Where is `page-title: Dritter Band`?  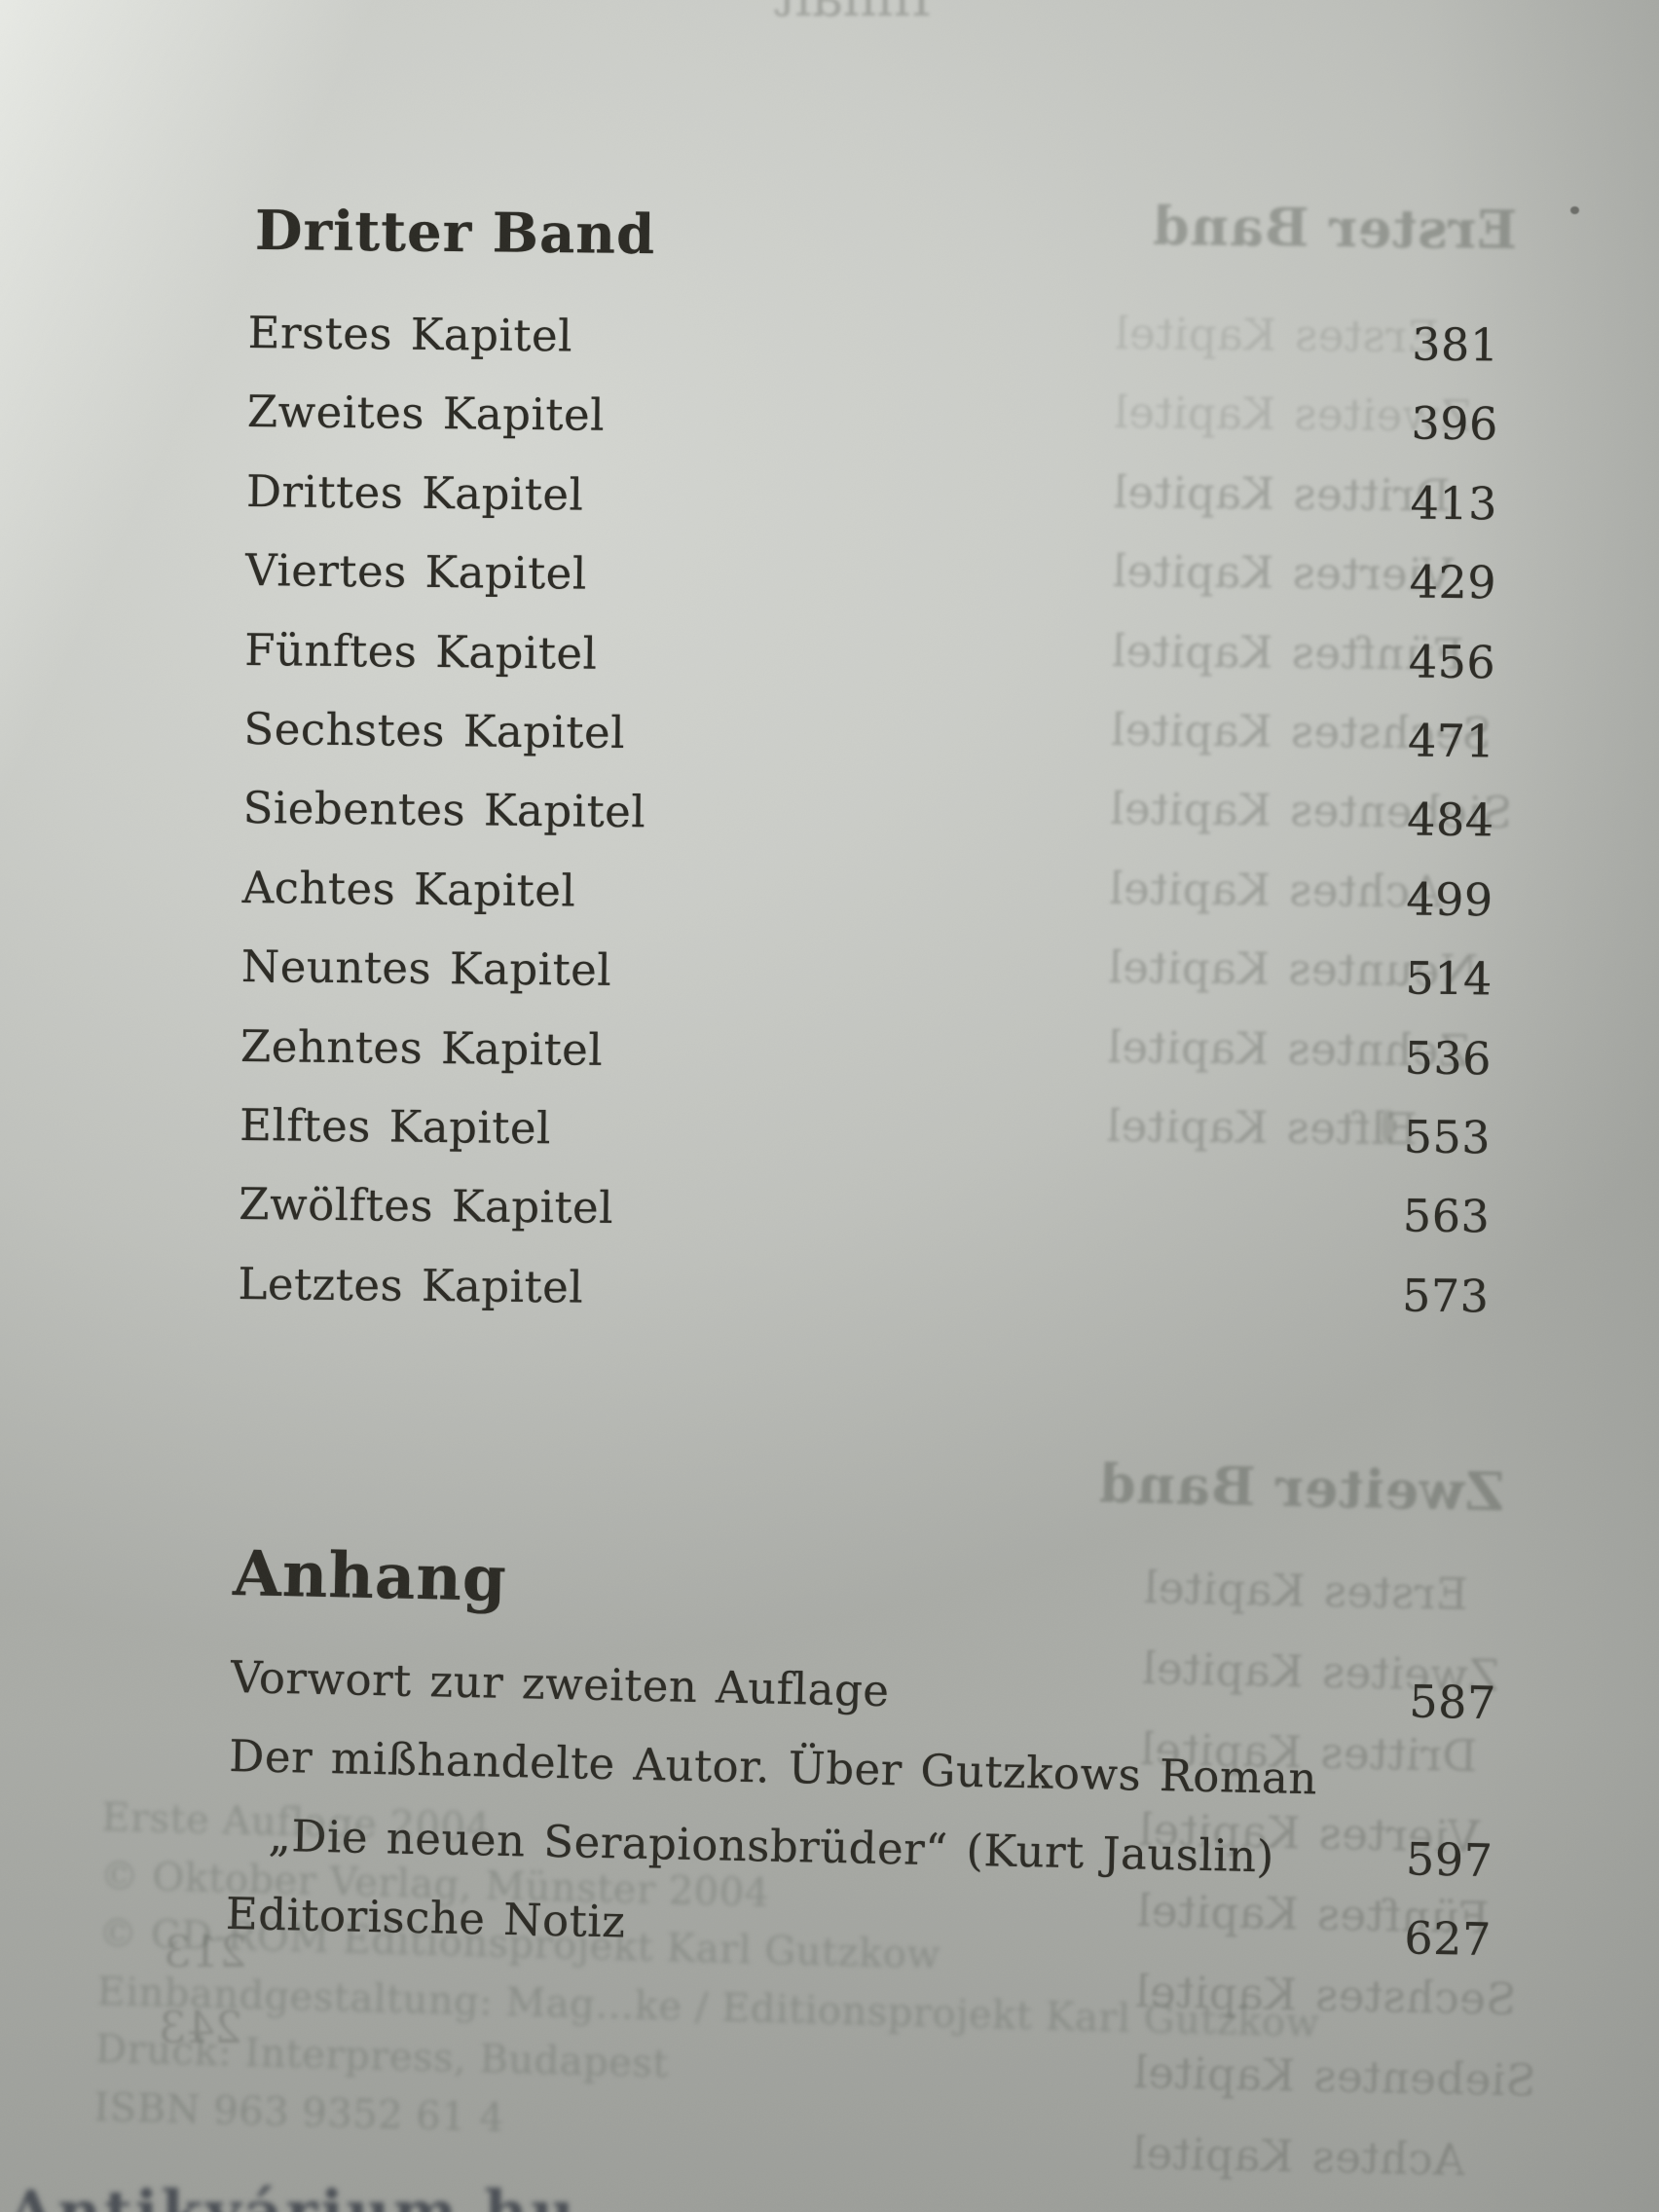
page-title: Dritter Band is located at coordinates (455, 233).